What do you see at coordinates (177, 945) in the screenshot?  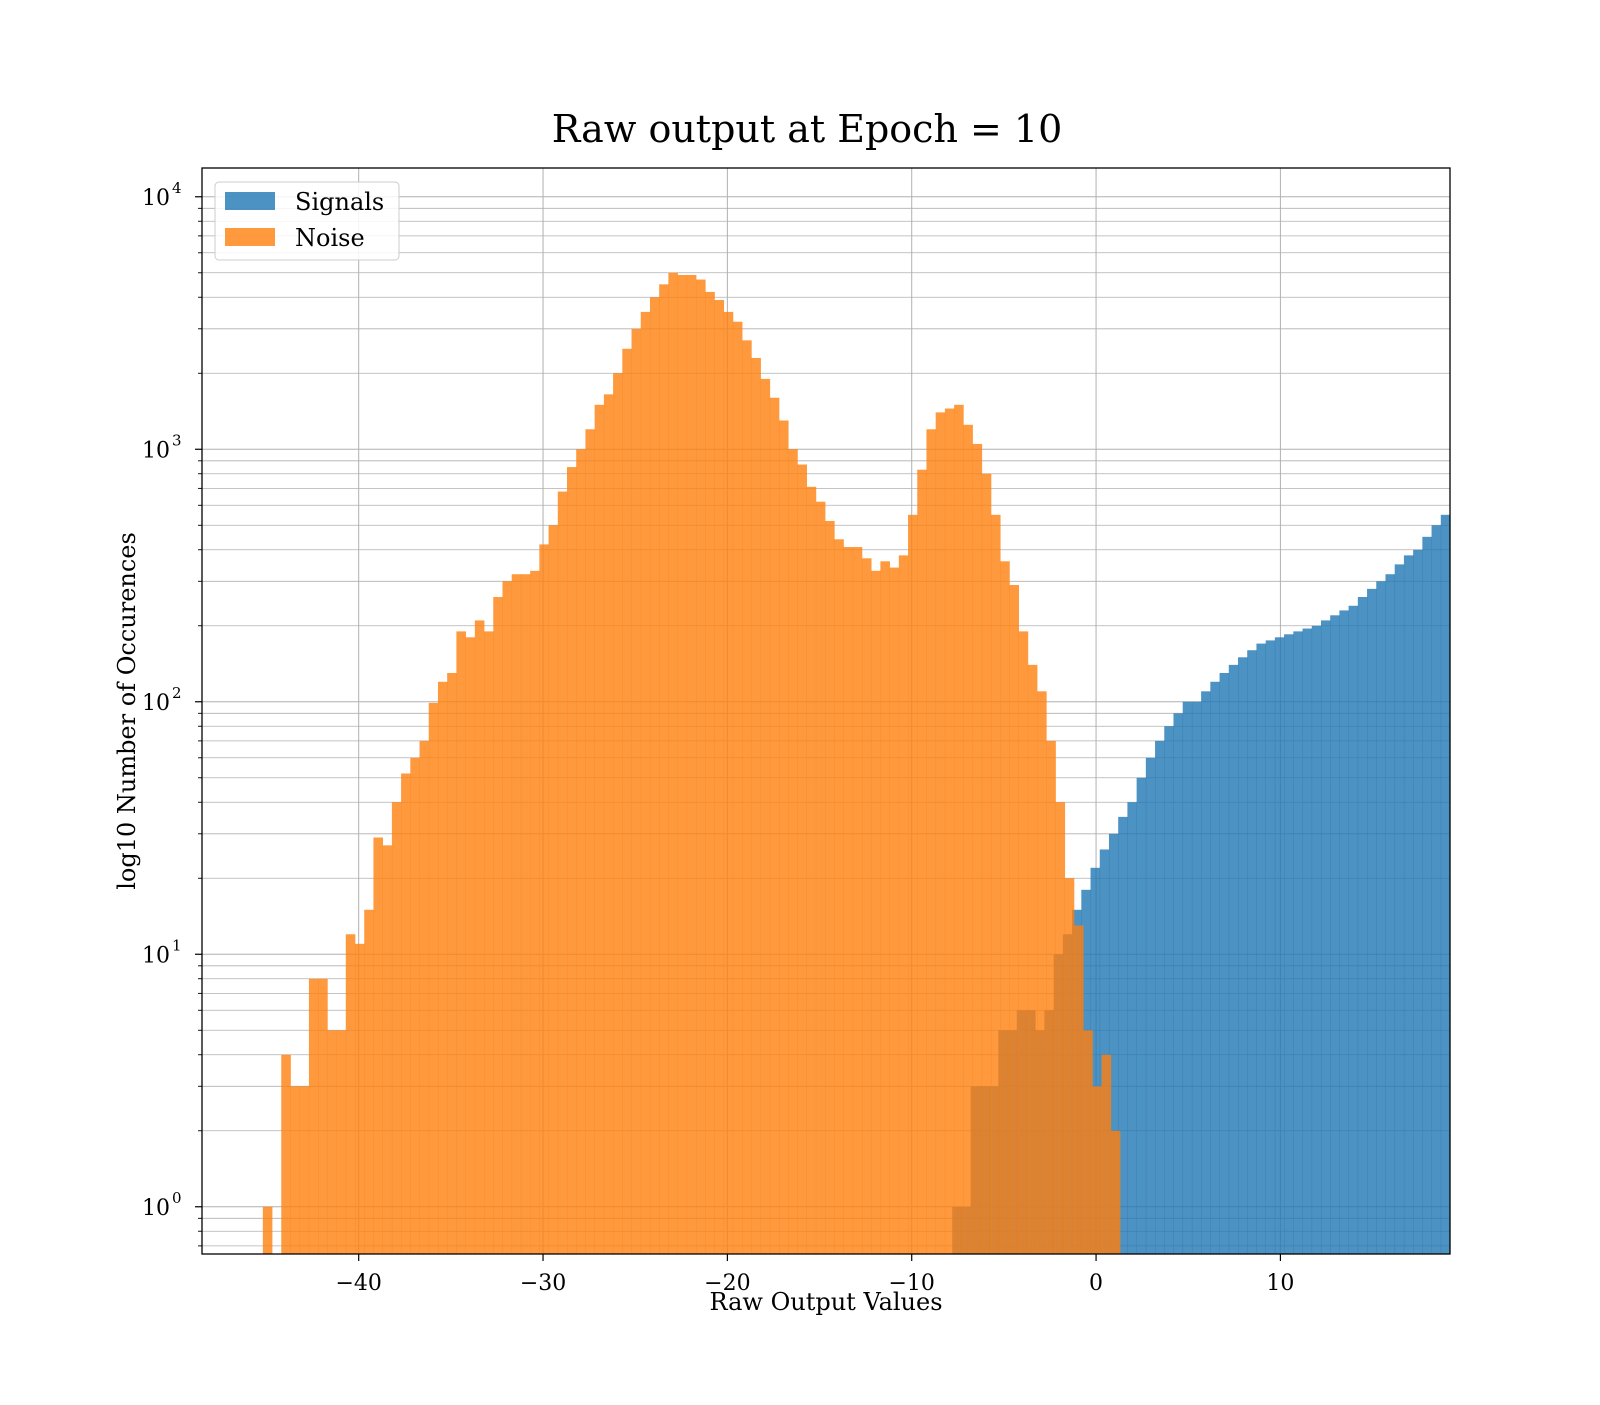 I see `y-tick-exponent: 1` at bounding box center [177, 945].